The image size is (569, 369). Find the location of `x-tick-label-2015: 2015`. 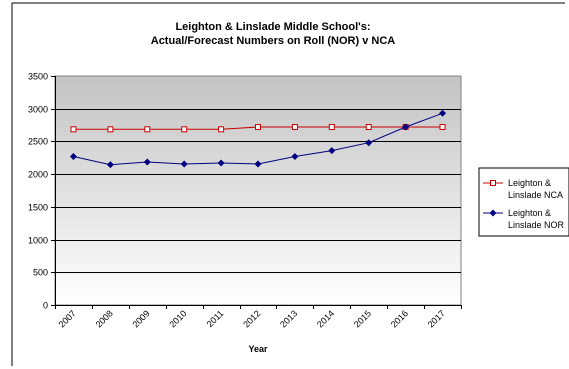

x-tick-label-2015: 2015 is located at coordinates (362, 318).